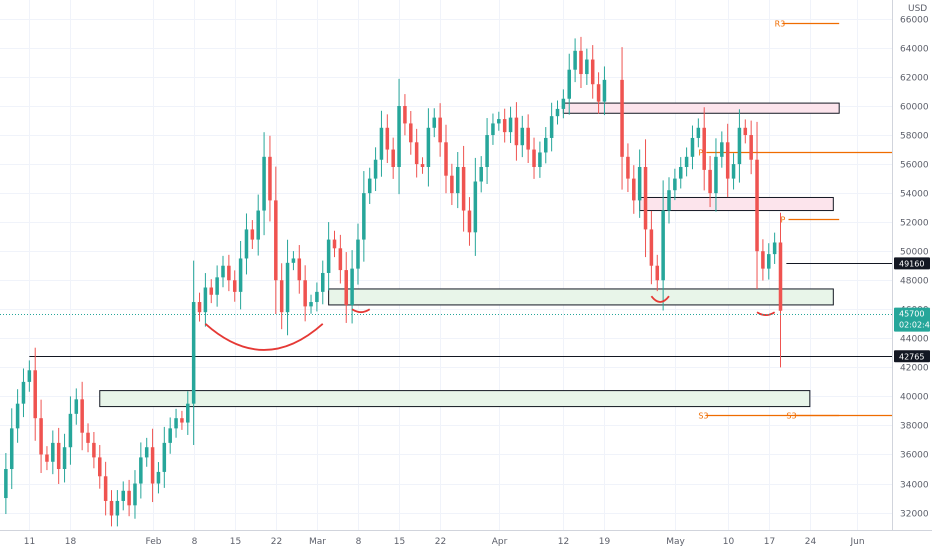 This screenshot has width=932, height=550. Describe the element at coordinates (675, 542) in the screenshot. I see `time-tick-label: May` at that location.